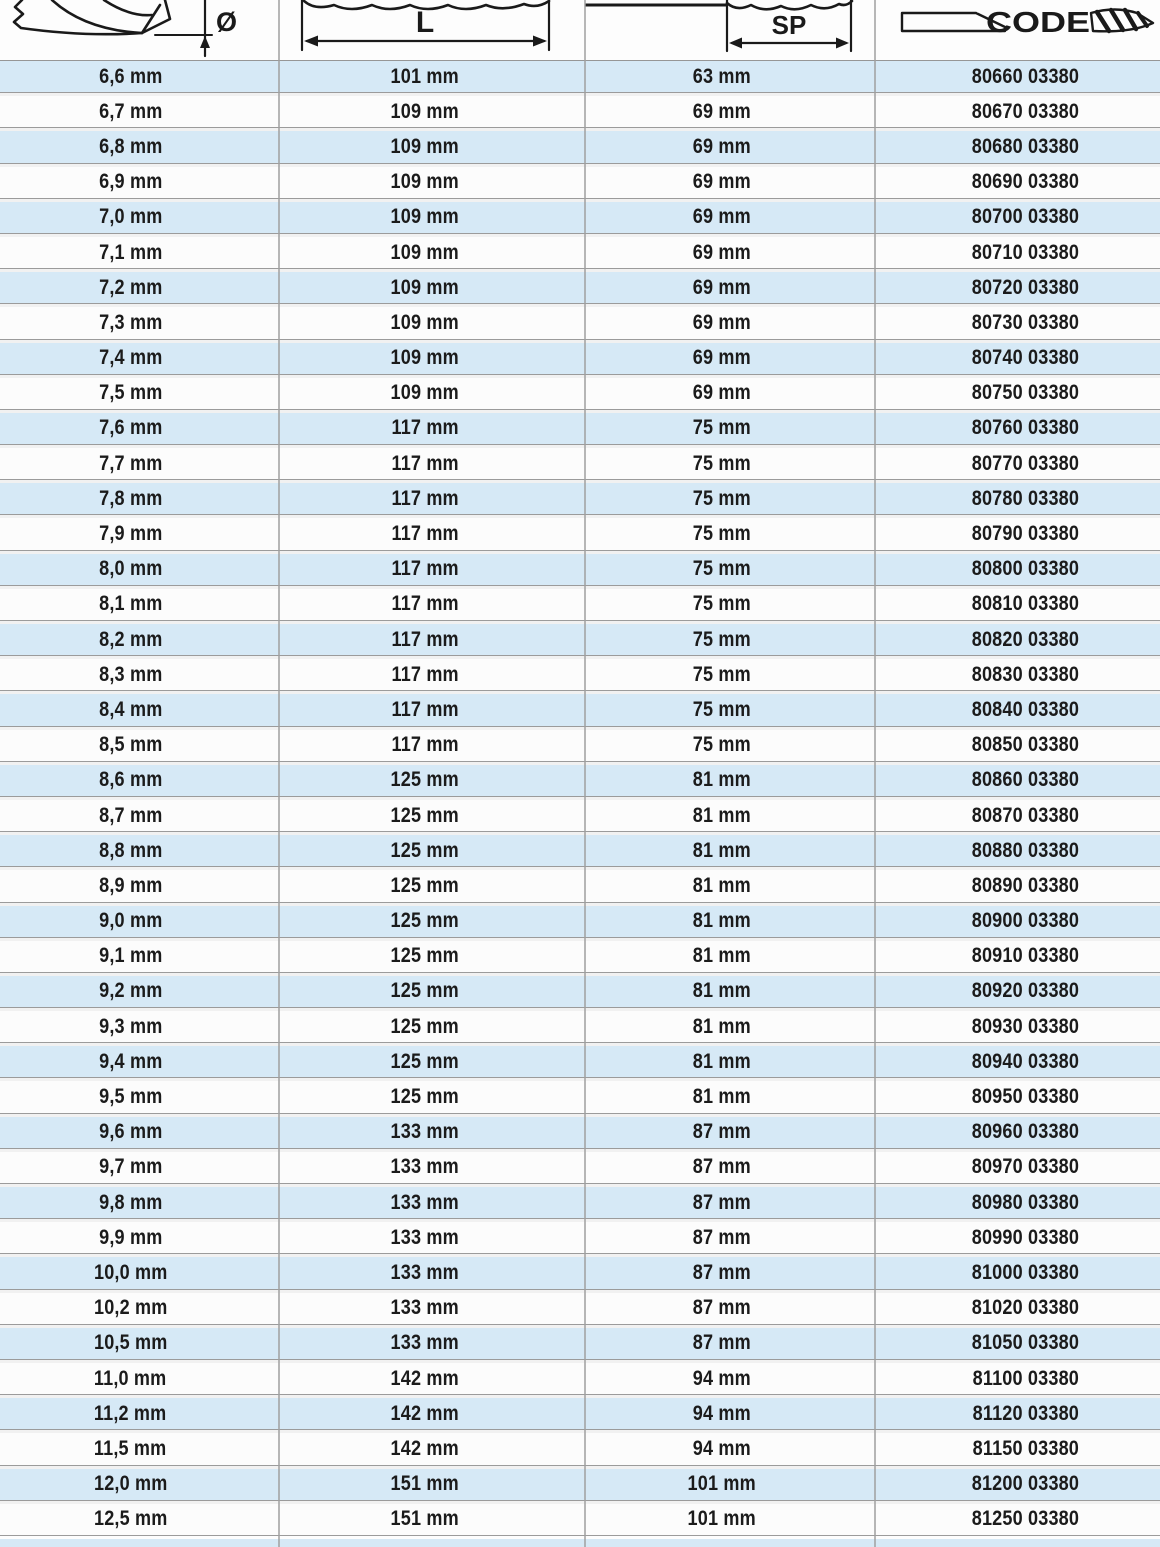 This screenshot has width=1160, height=1547. Describe the element at coordinates (130, 1237) in the screenshot. I see `cell-diameter: 9,9 mm` at that location.